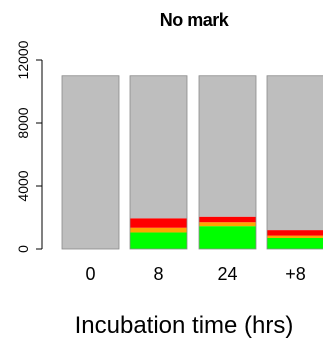 This screenshot has height=343, width=323. I want to click on bar-segment-+8-3, so click(295, 153).